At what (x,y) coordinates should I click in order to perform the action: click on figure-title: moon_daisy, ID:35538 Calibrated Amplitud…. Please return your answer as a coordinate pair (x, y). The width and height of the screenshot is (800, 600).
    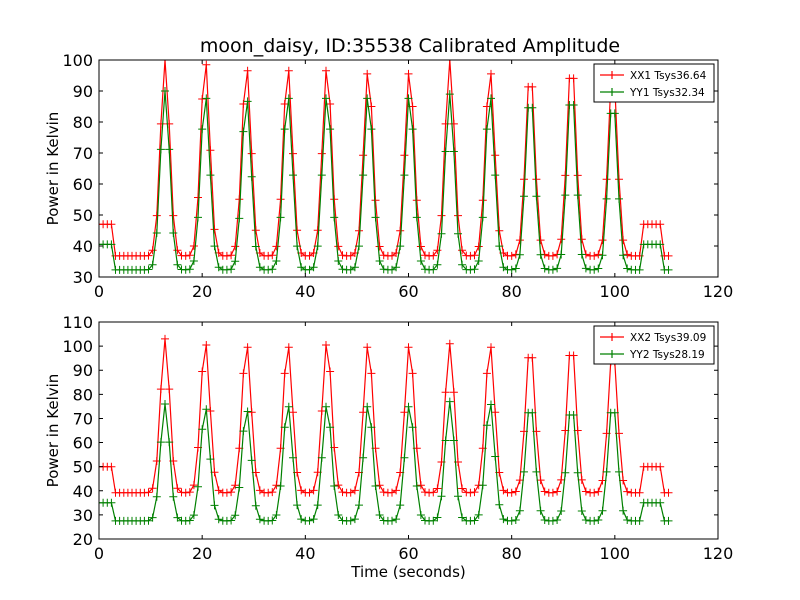
    Looking at the image, I should click on (410, 46).